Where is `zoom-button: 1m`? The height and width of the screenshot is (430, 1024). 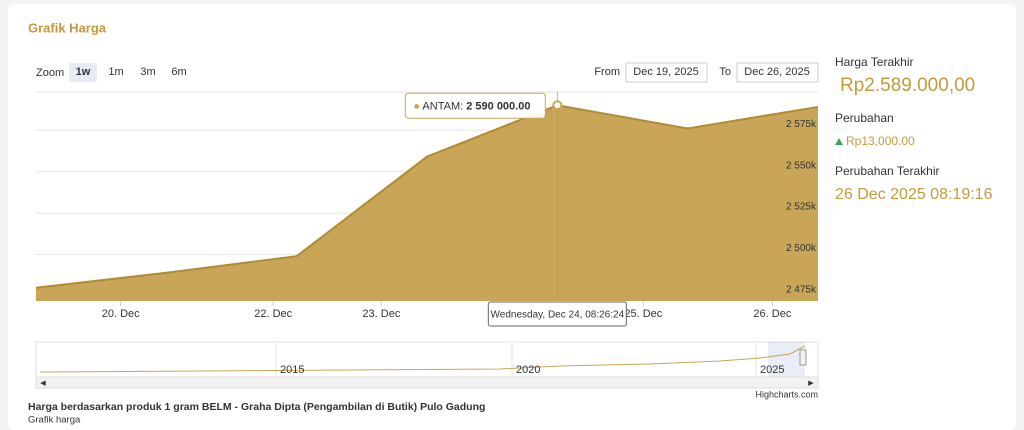
zoom-button: 1m is located at coordinates (115, 72).